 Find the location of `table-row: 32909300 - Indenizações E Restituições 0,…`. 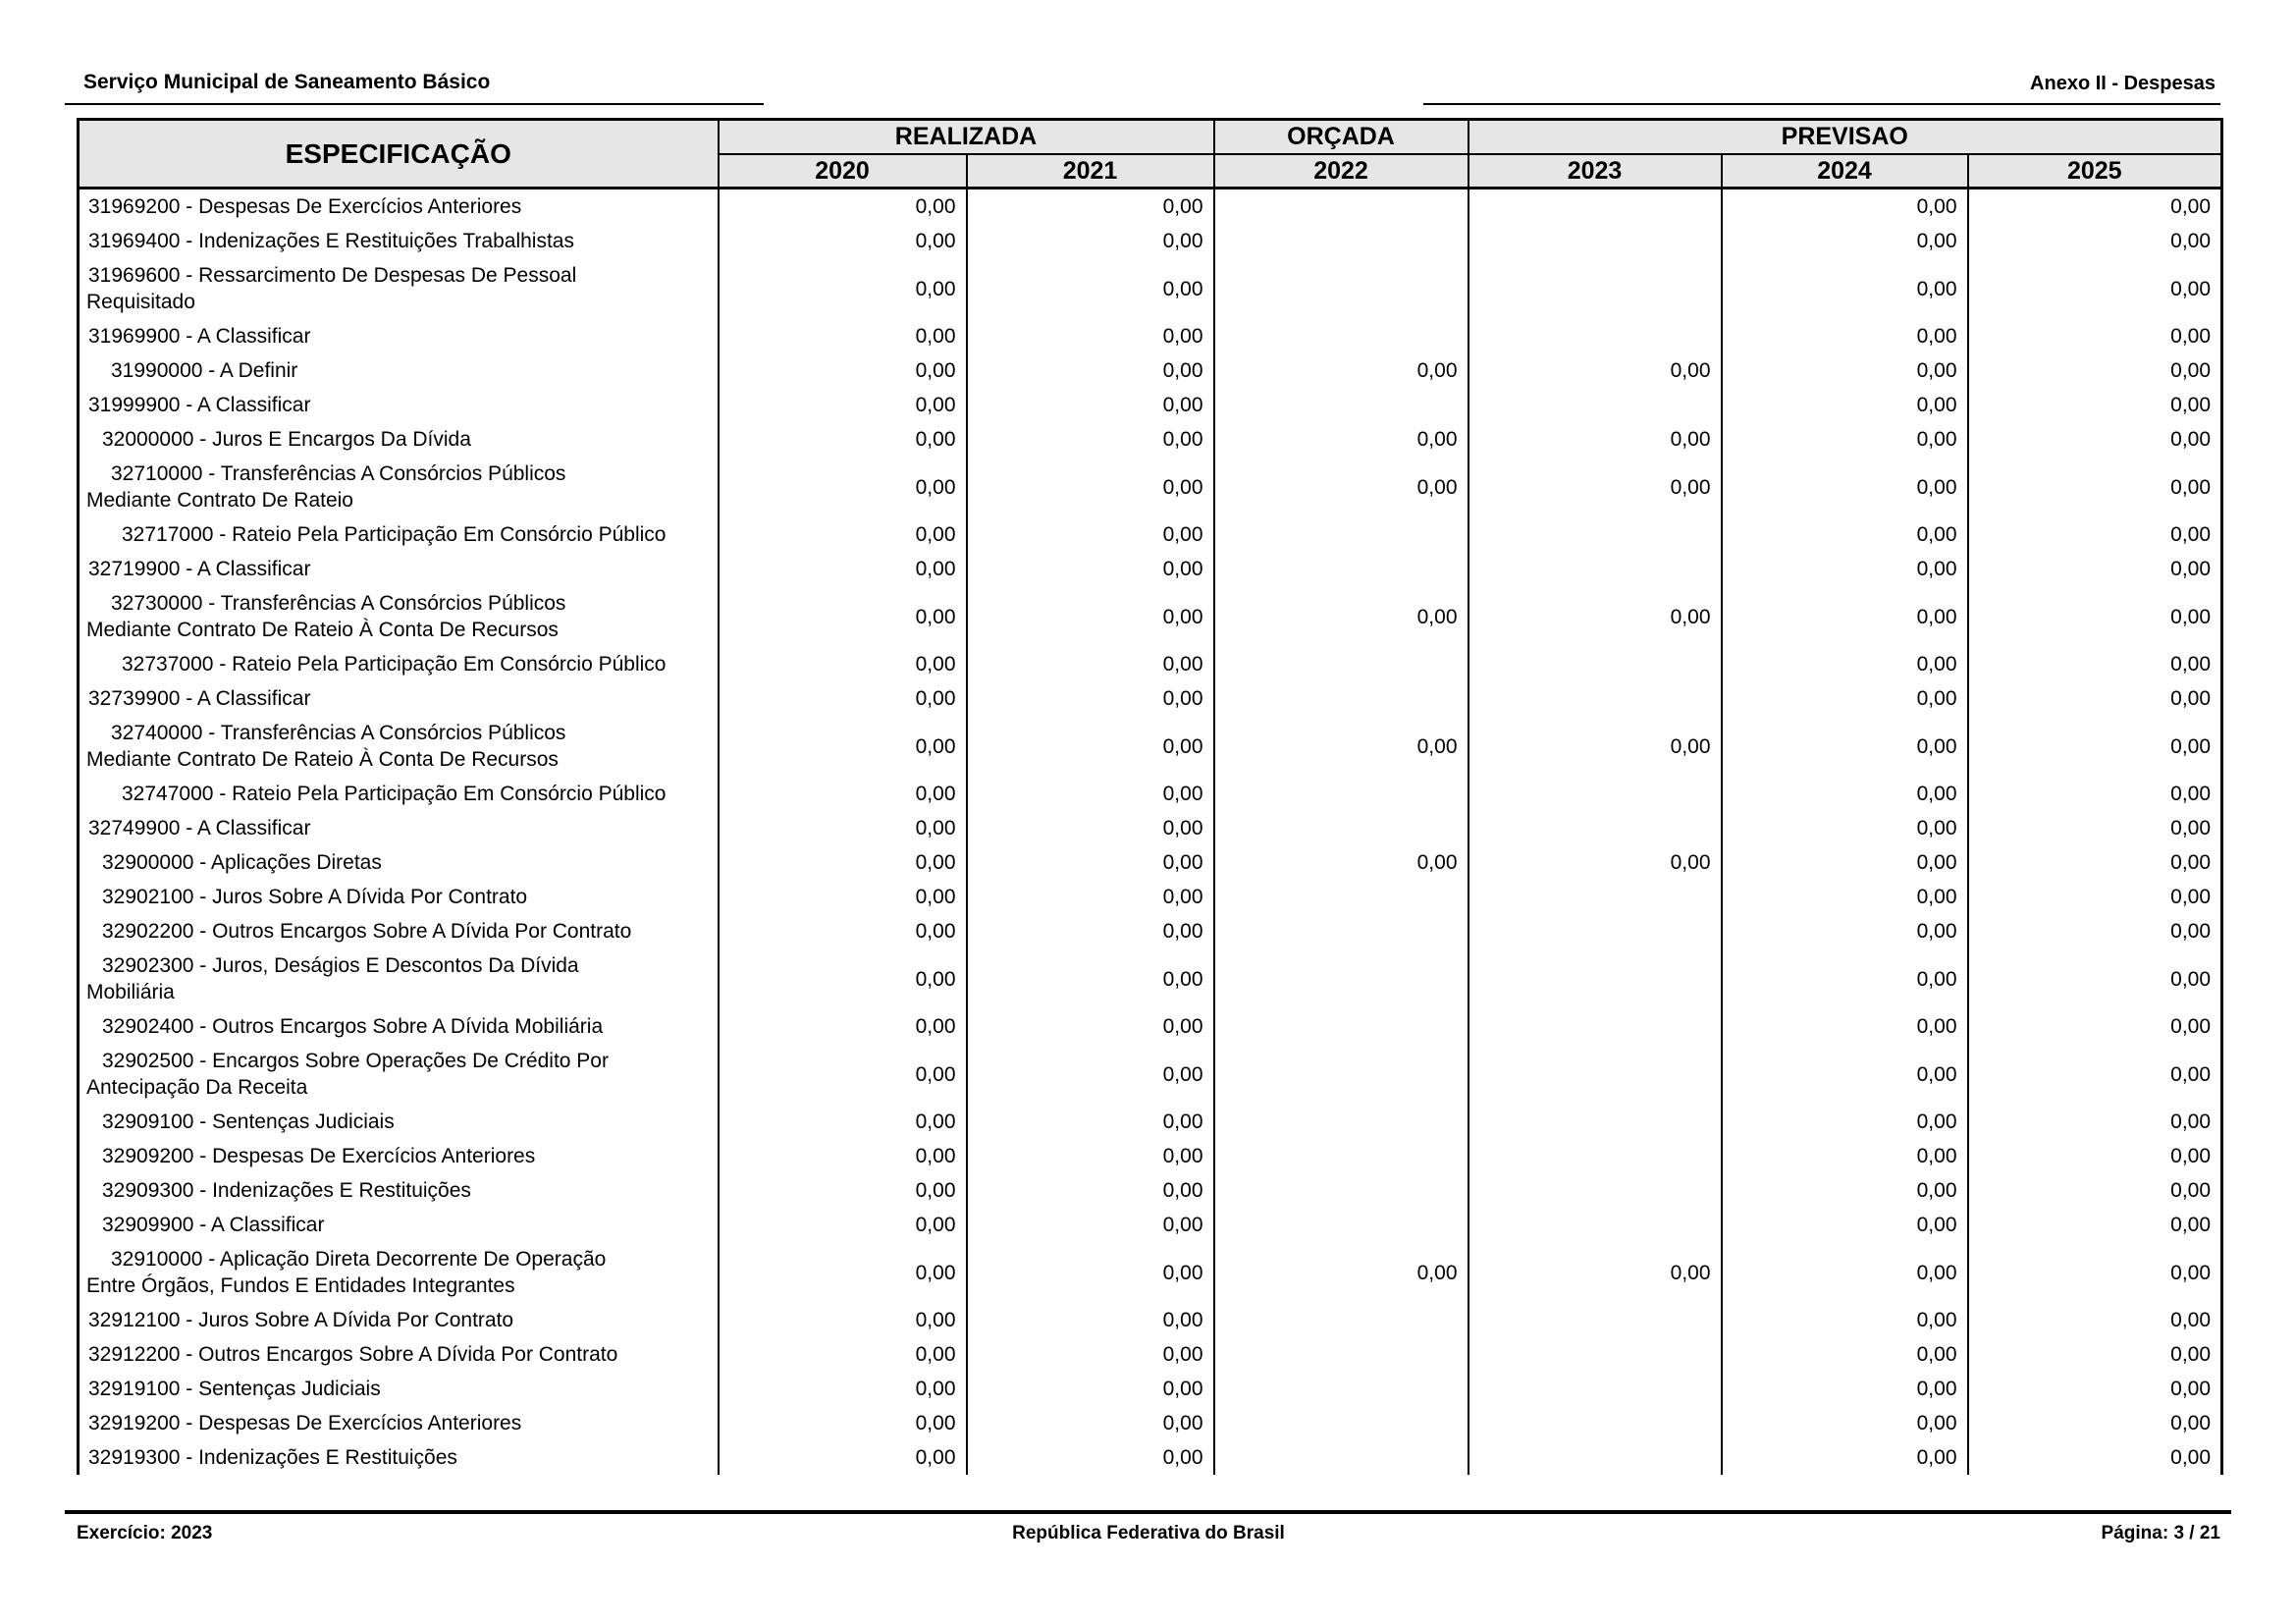

table-row: 32909300 - Indenizações E Restituições 0,… is located at coordinates (1150, 1190).